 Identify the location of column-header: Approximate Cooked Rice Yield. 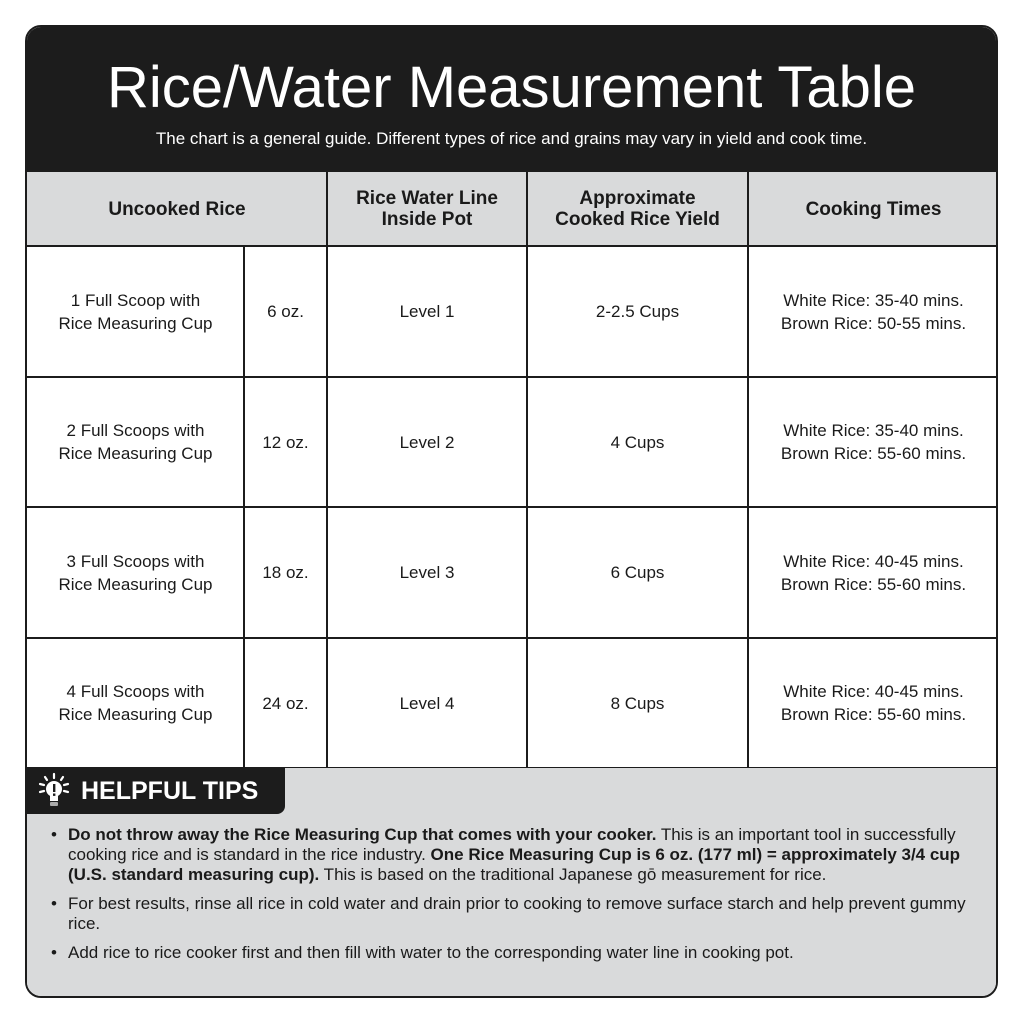
(637, 209).